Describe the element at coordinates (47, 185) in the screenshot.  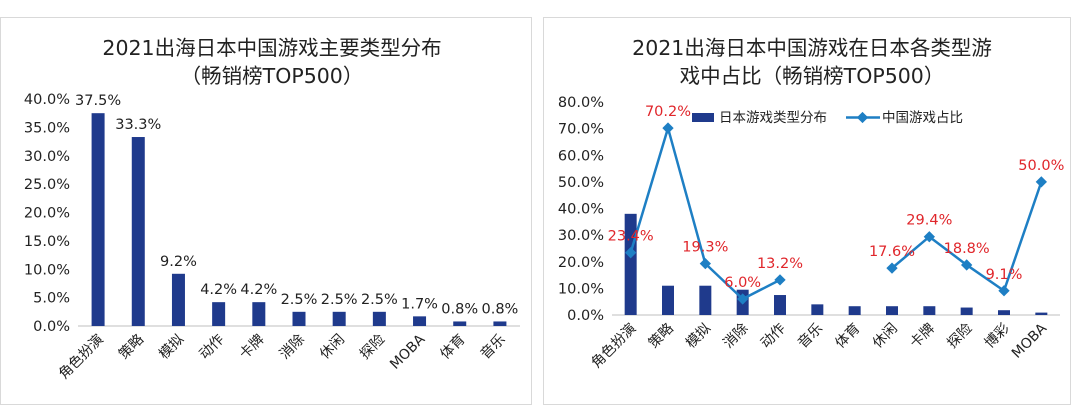
I see `left-y-tick-label: 25.0%` at that location.